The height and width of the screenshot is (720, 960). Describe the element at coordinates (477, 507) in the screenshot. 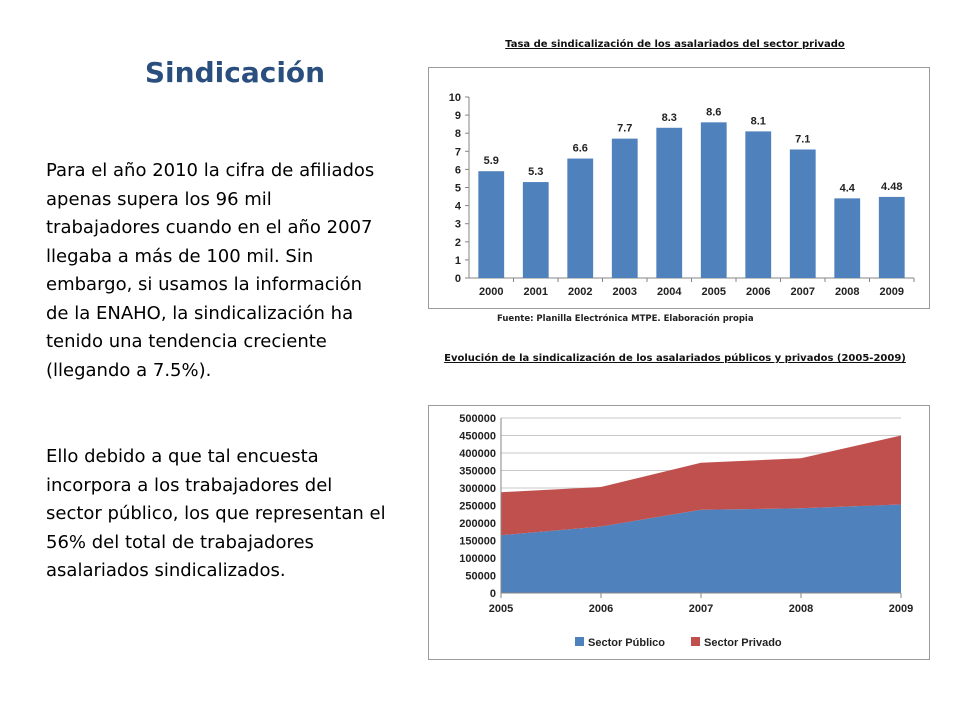

I see `area-y-tick-label: 250000` at that location.